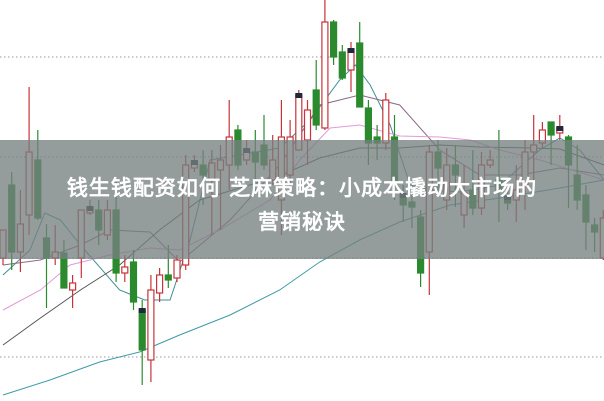 The image size is (604, 401). I want to click on title-line-1: 钱生钱配资如何 芝麻策略：小成本撬动大市场的, so click(302, 188).